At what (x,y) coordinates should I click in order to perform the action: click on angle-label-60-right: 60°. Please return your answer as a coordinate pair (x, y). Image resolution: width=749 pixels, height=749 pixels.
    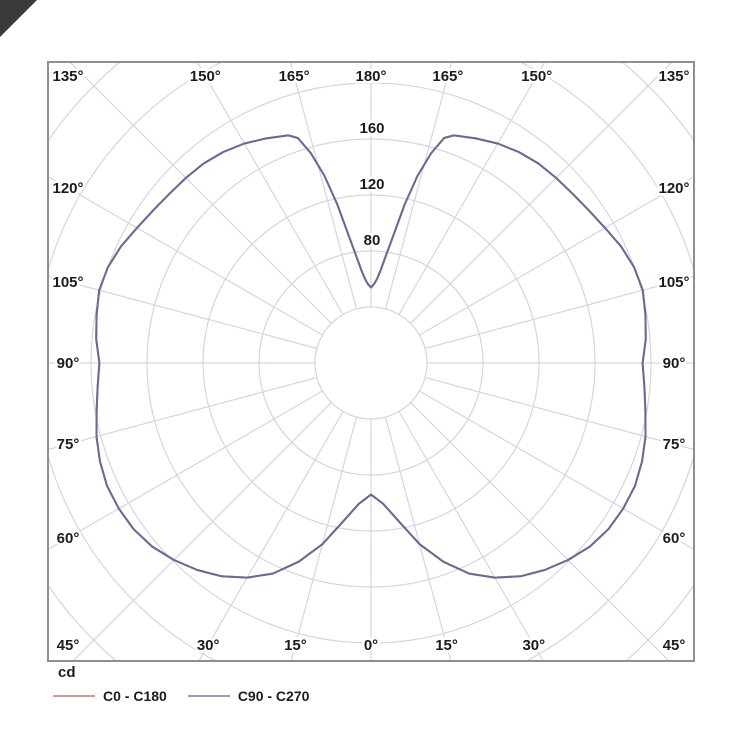
    Looking at the image, I should click on (674, 538).